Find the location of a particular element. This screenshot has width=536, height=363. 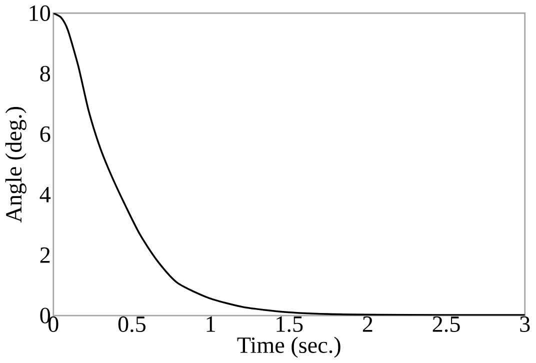

x-tick-label: 2 is located at coordinates (367, 324).